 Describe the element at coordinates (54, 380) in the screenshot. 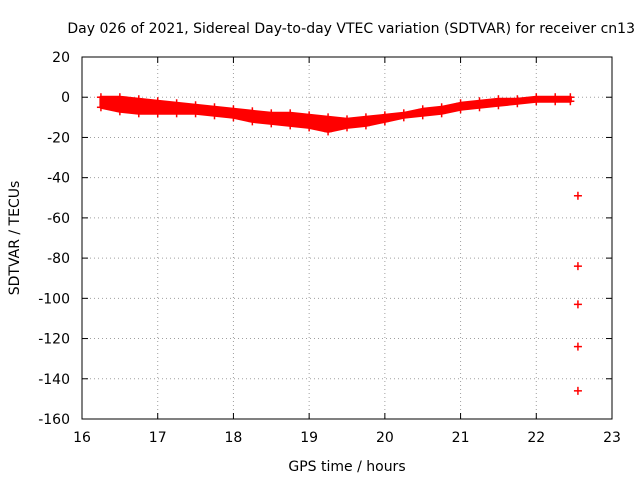

I see `y-tick-label: -140` at that location.